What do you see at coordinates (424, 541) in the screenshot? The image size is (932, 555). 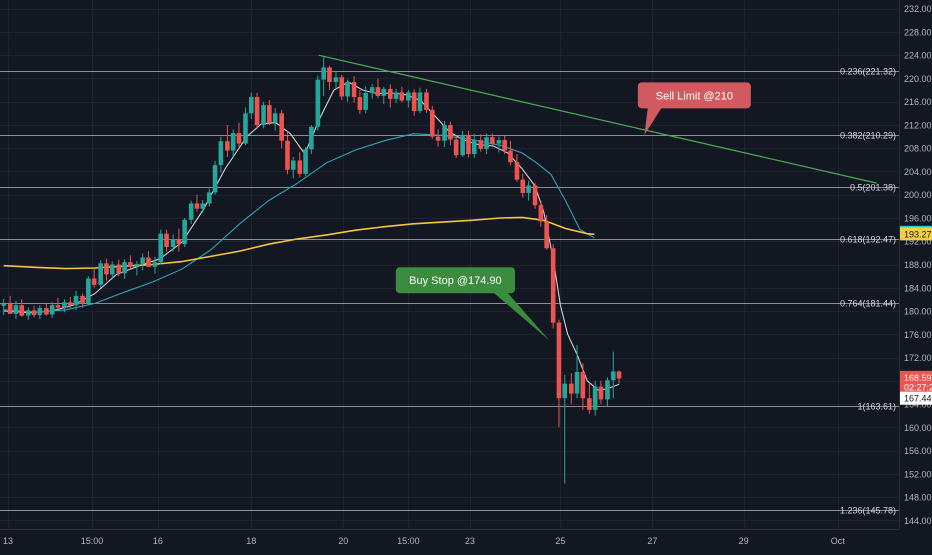 I see `time-axis: 13 15:00 16 18 20 15:00 23 25 27 29 Oct` at bounding box center [424, 541].